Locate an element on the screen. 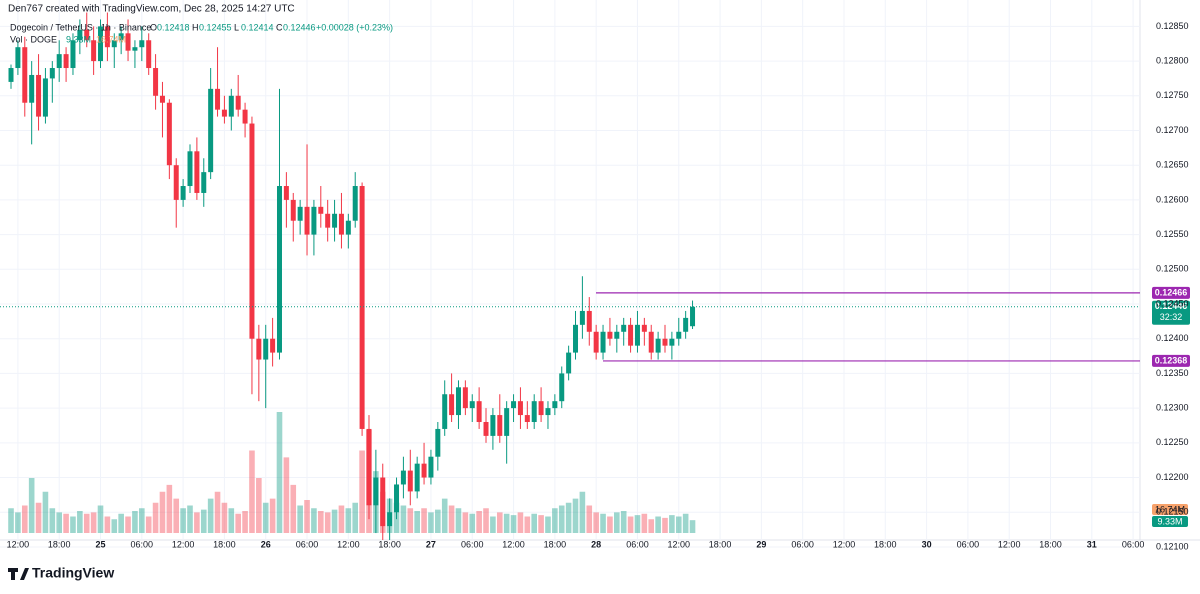 The image size is (1200, 594). x-tick-label: 31 is located at coordinates (1092, 544).